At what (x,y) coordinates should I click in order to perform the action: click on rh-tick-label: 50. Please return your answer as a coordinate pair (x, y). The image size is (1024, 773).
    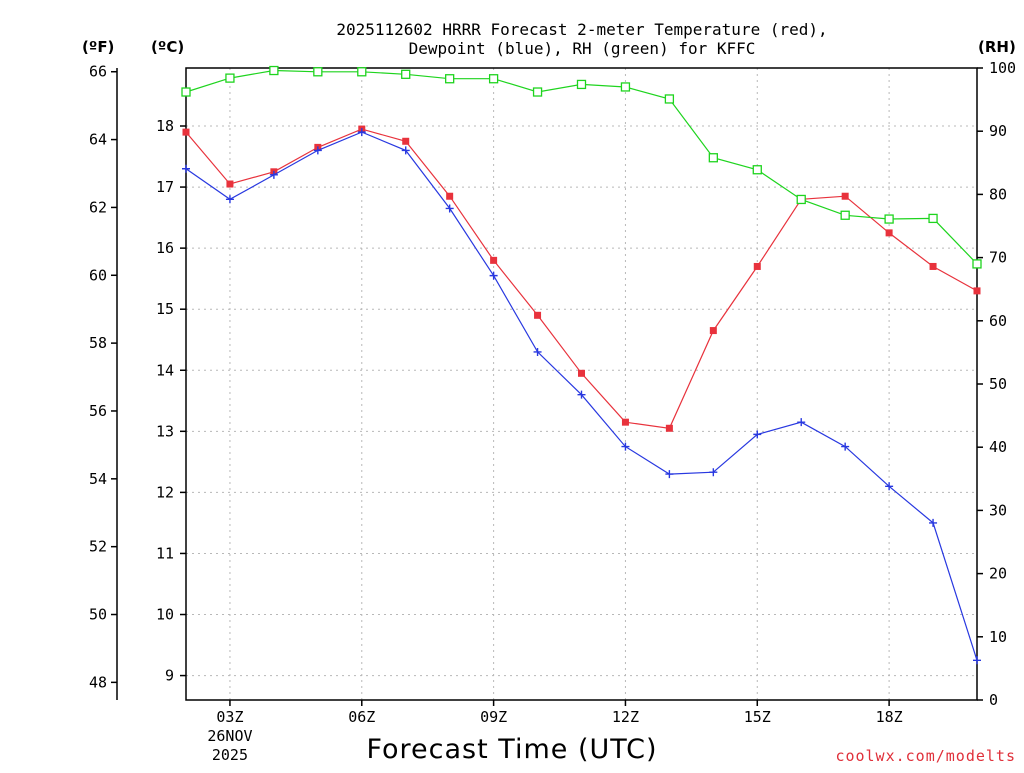
    Looking at the image, I should click on (998, 384).